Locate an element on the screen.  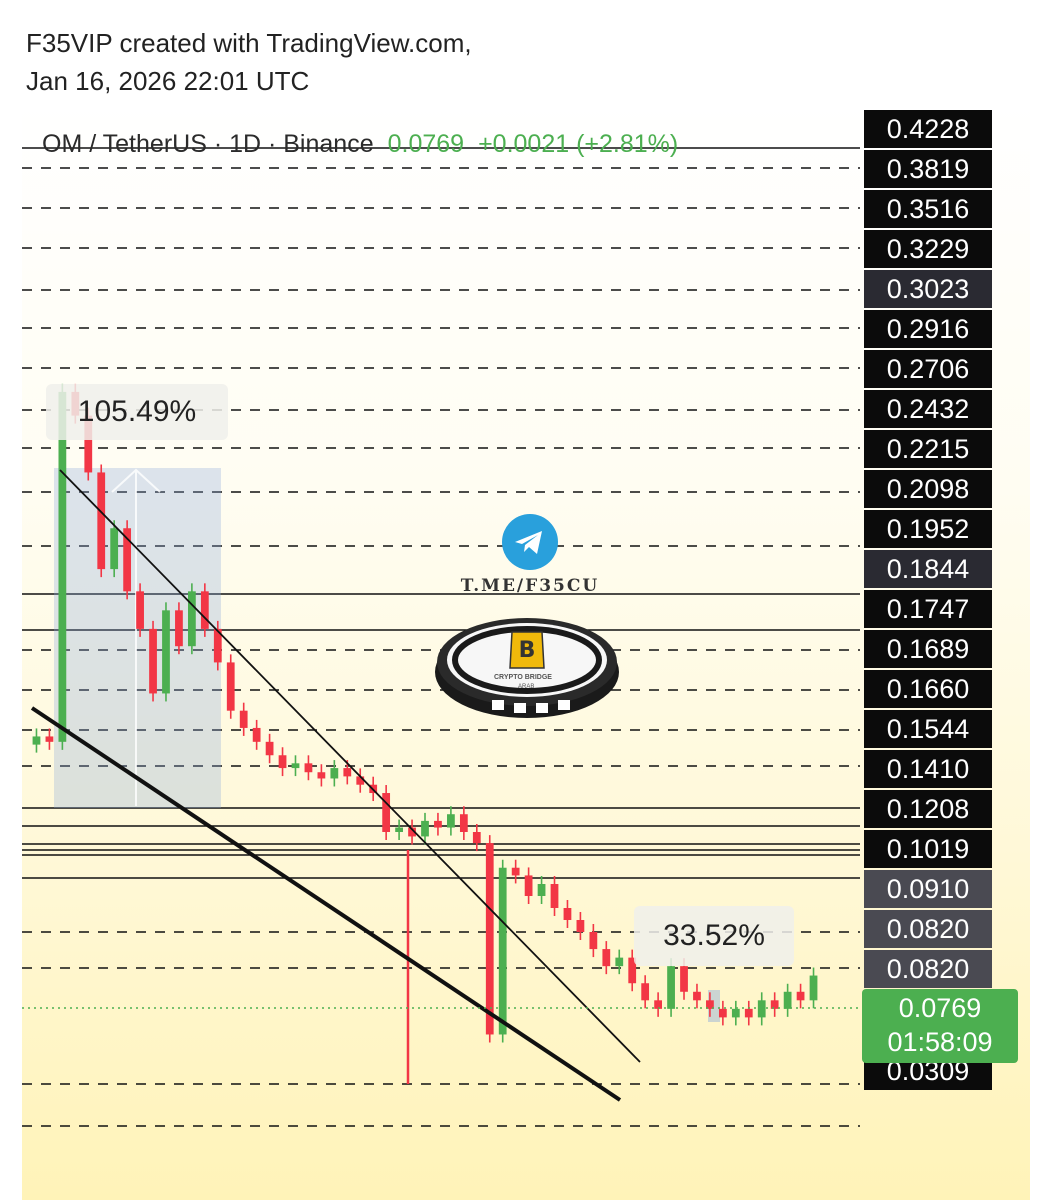
price-axis-label: 0.3229 is located at coordinates (928, 249).